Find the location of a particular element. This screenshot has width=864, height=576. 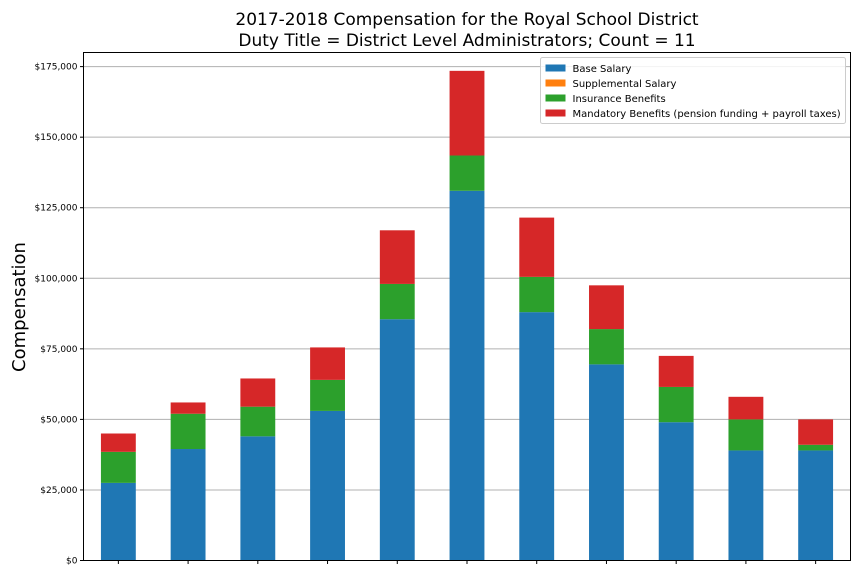

y-tick-label: $125,000 is located at coordinates (56, 209).